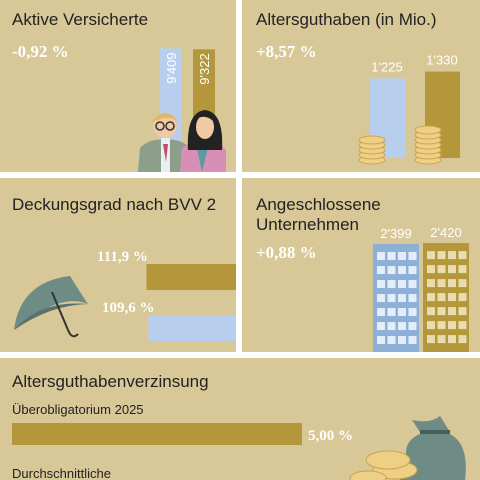 The height and width of the screenshot is (480, 480). I want to click on item-label: Überobligatorium 2025, so click(78, 409).